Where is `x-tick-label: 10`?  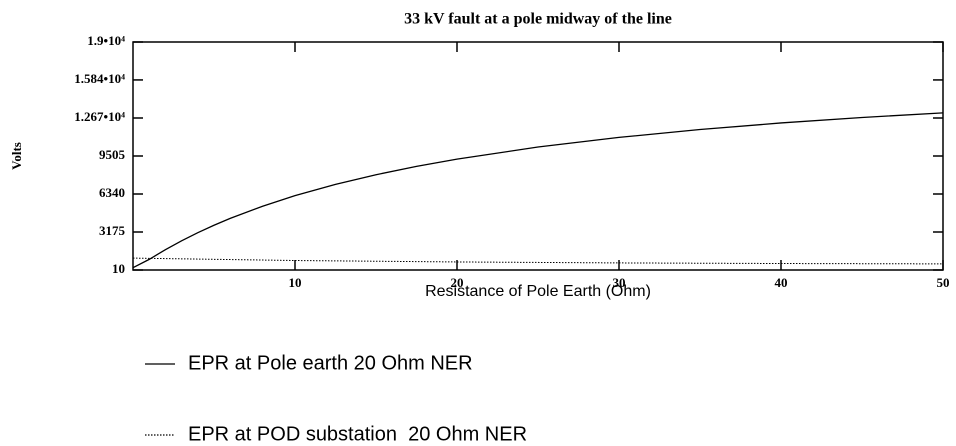 x-tick-label: 10 is located at coordinates (295, 282).